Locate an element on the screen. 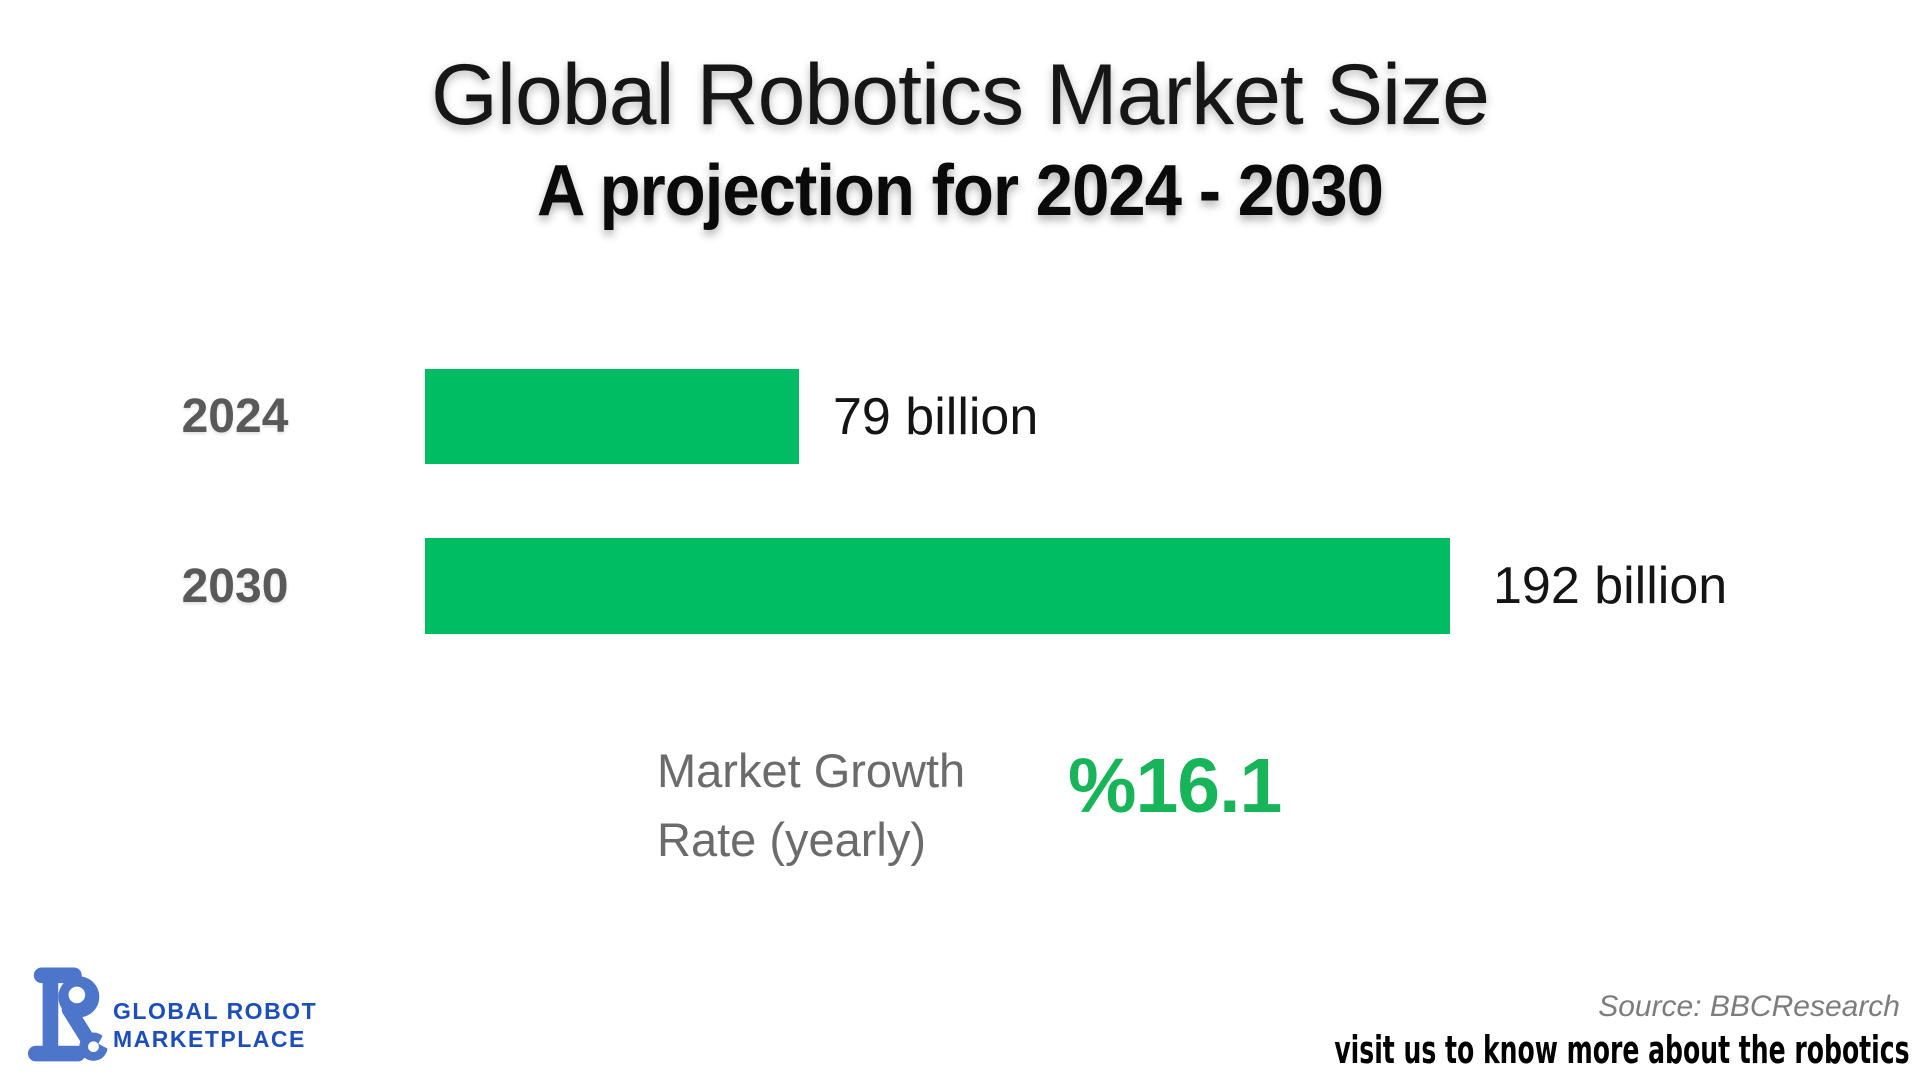 Image resolution: width=1920 pixels, height=1080 pixels. category-label-2024: 2024 is located at coordinates (235, 416).